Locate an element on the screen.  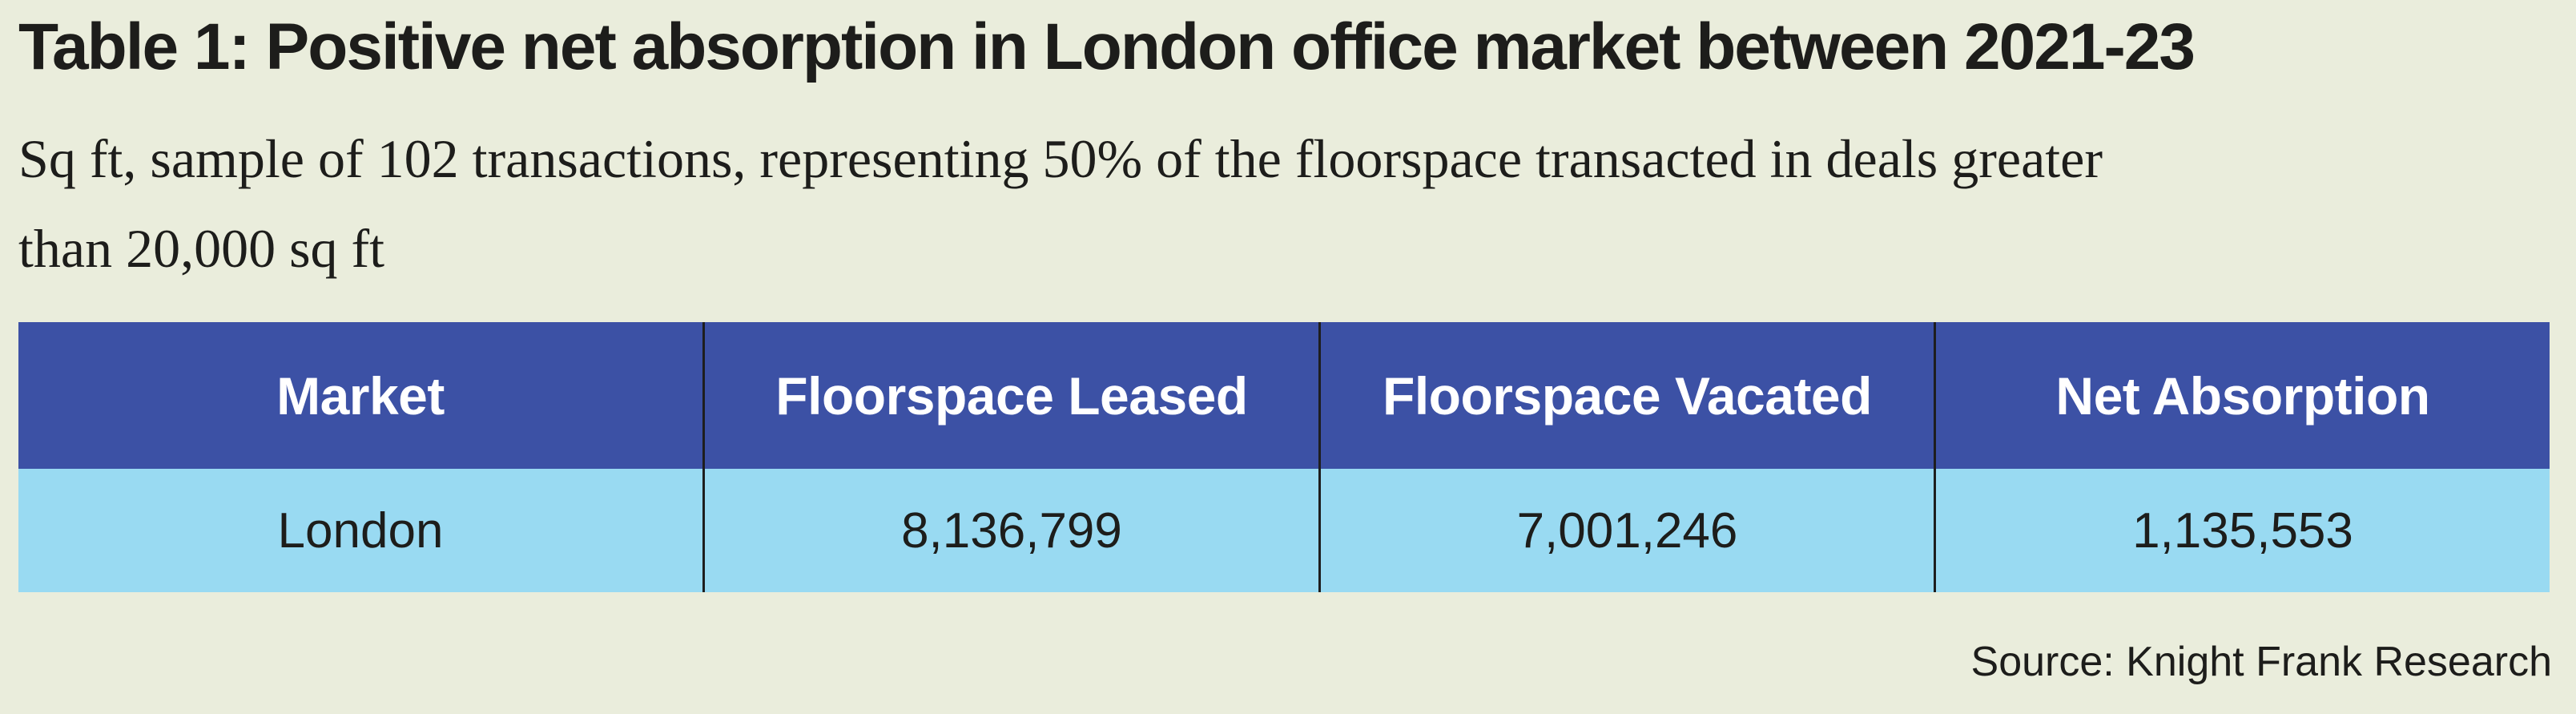
column-header-market: Market is located at coordinates (360, 395).